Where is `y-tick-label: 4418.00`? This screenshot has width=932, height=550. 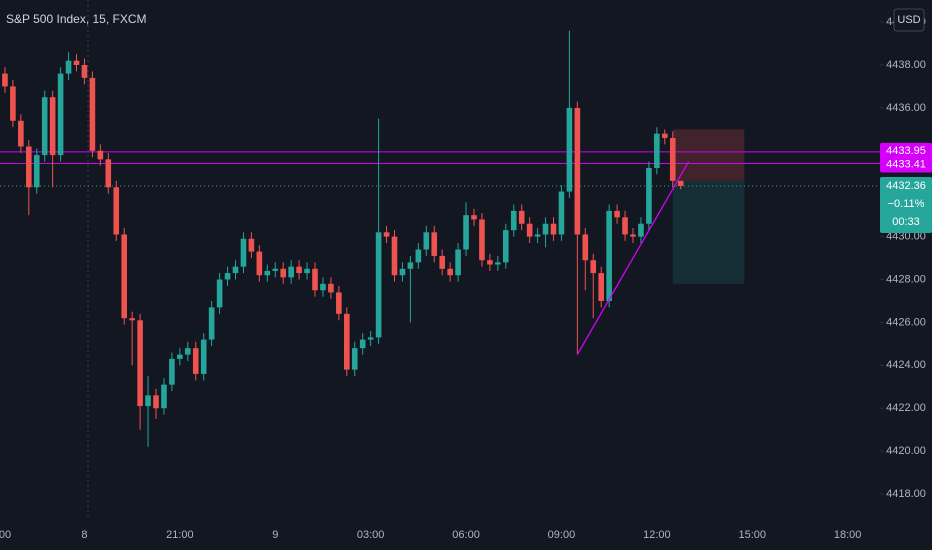
y-tick-label: 4418.00 is located at coordinates (906, 494).